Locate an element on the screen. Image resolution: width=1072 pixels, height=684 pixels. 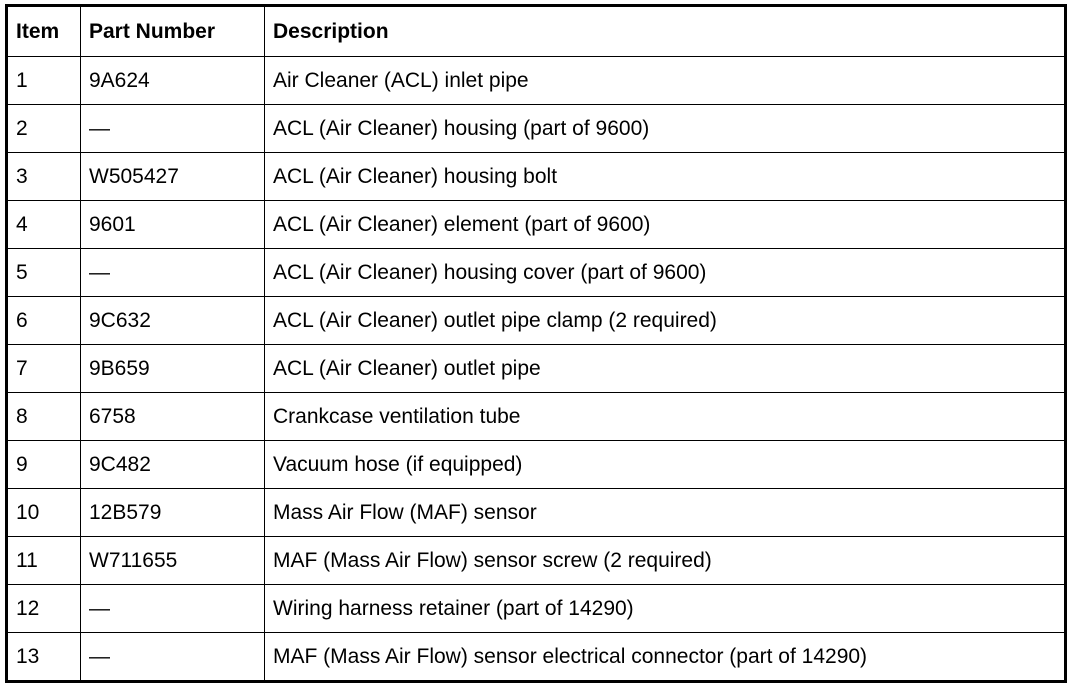
table-row: 10 12B579 Mass Air Flow (MAF) sensor is located at coordinates (536, 512).